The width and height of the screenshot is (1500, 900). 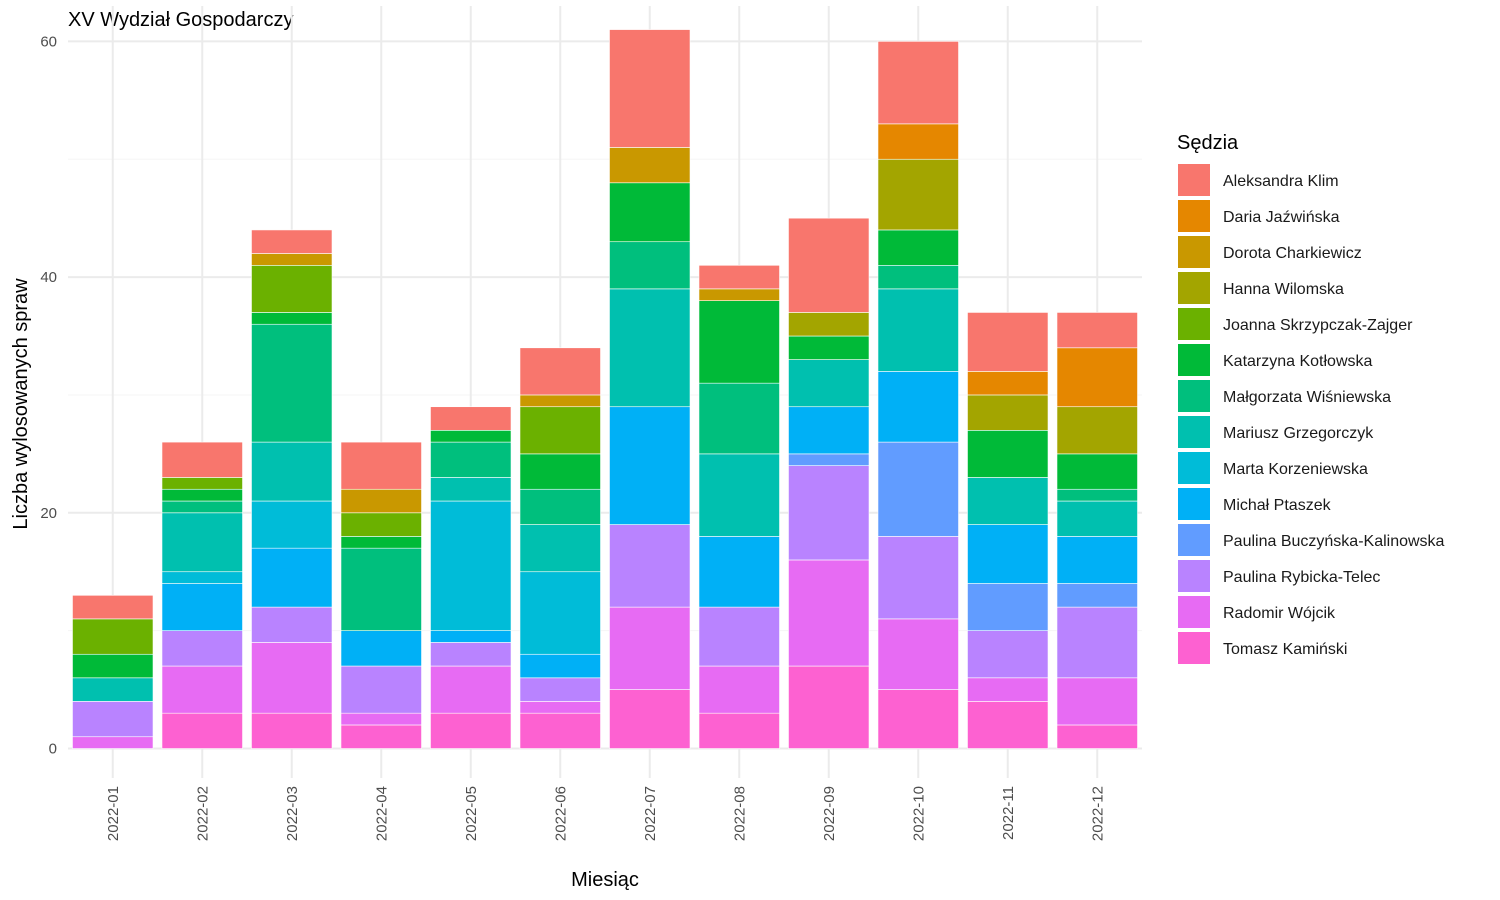 I want to click on x-tick-label: 2022-02, so click(x=202, y=813).